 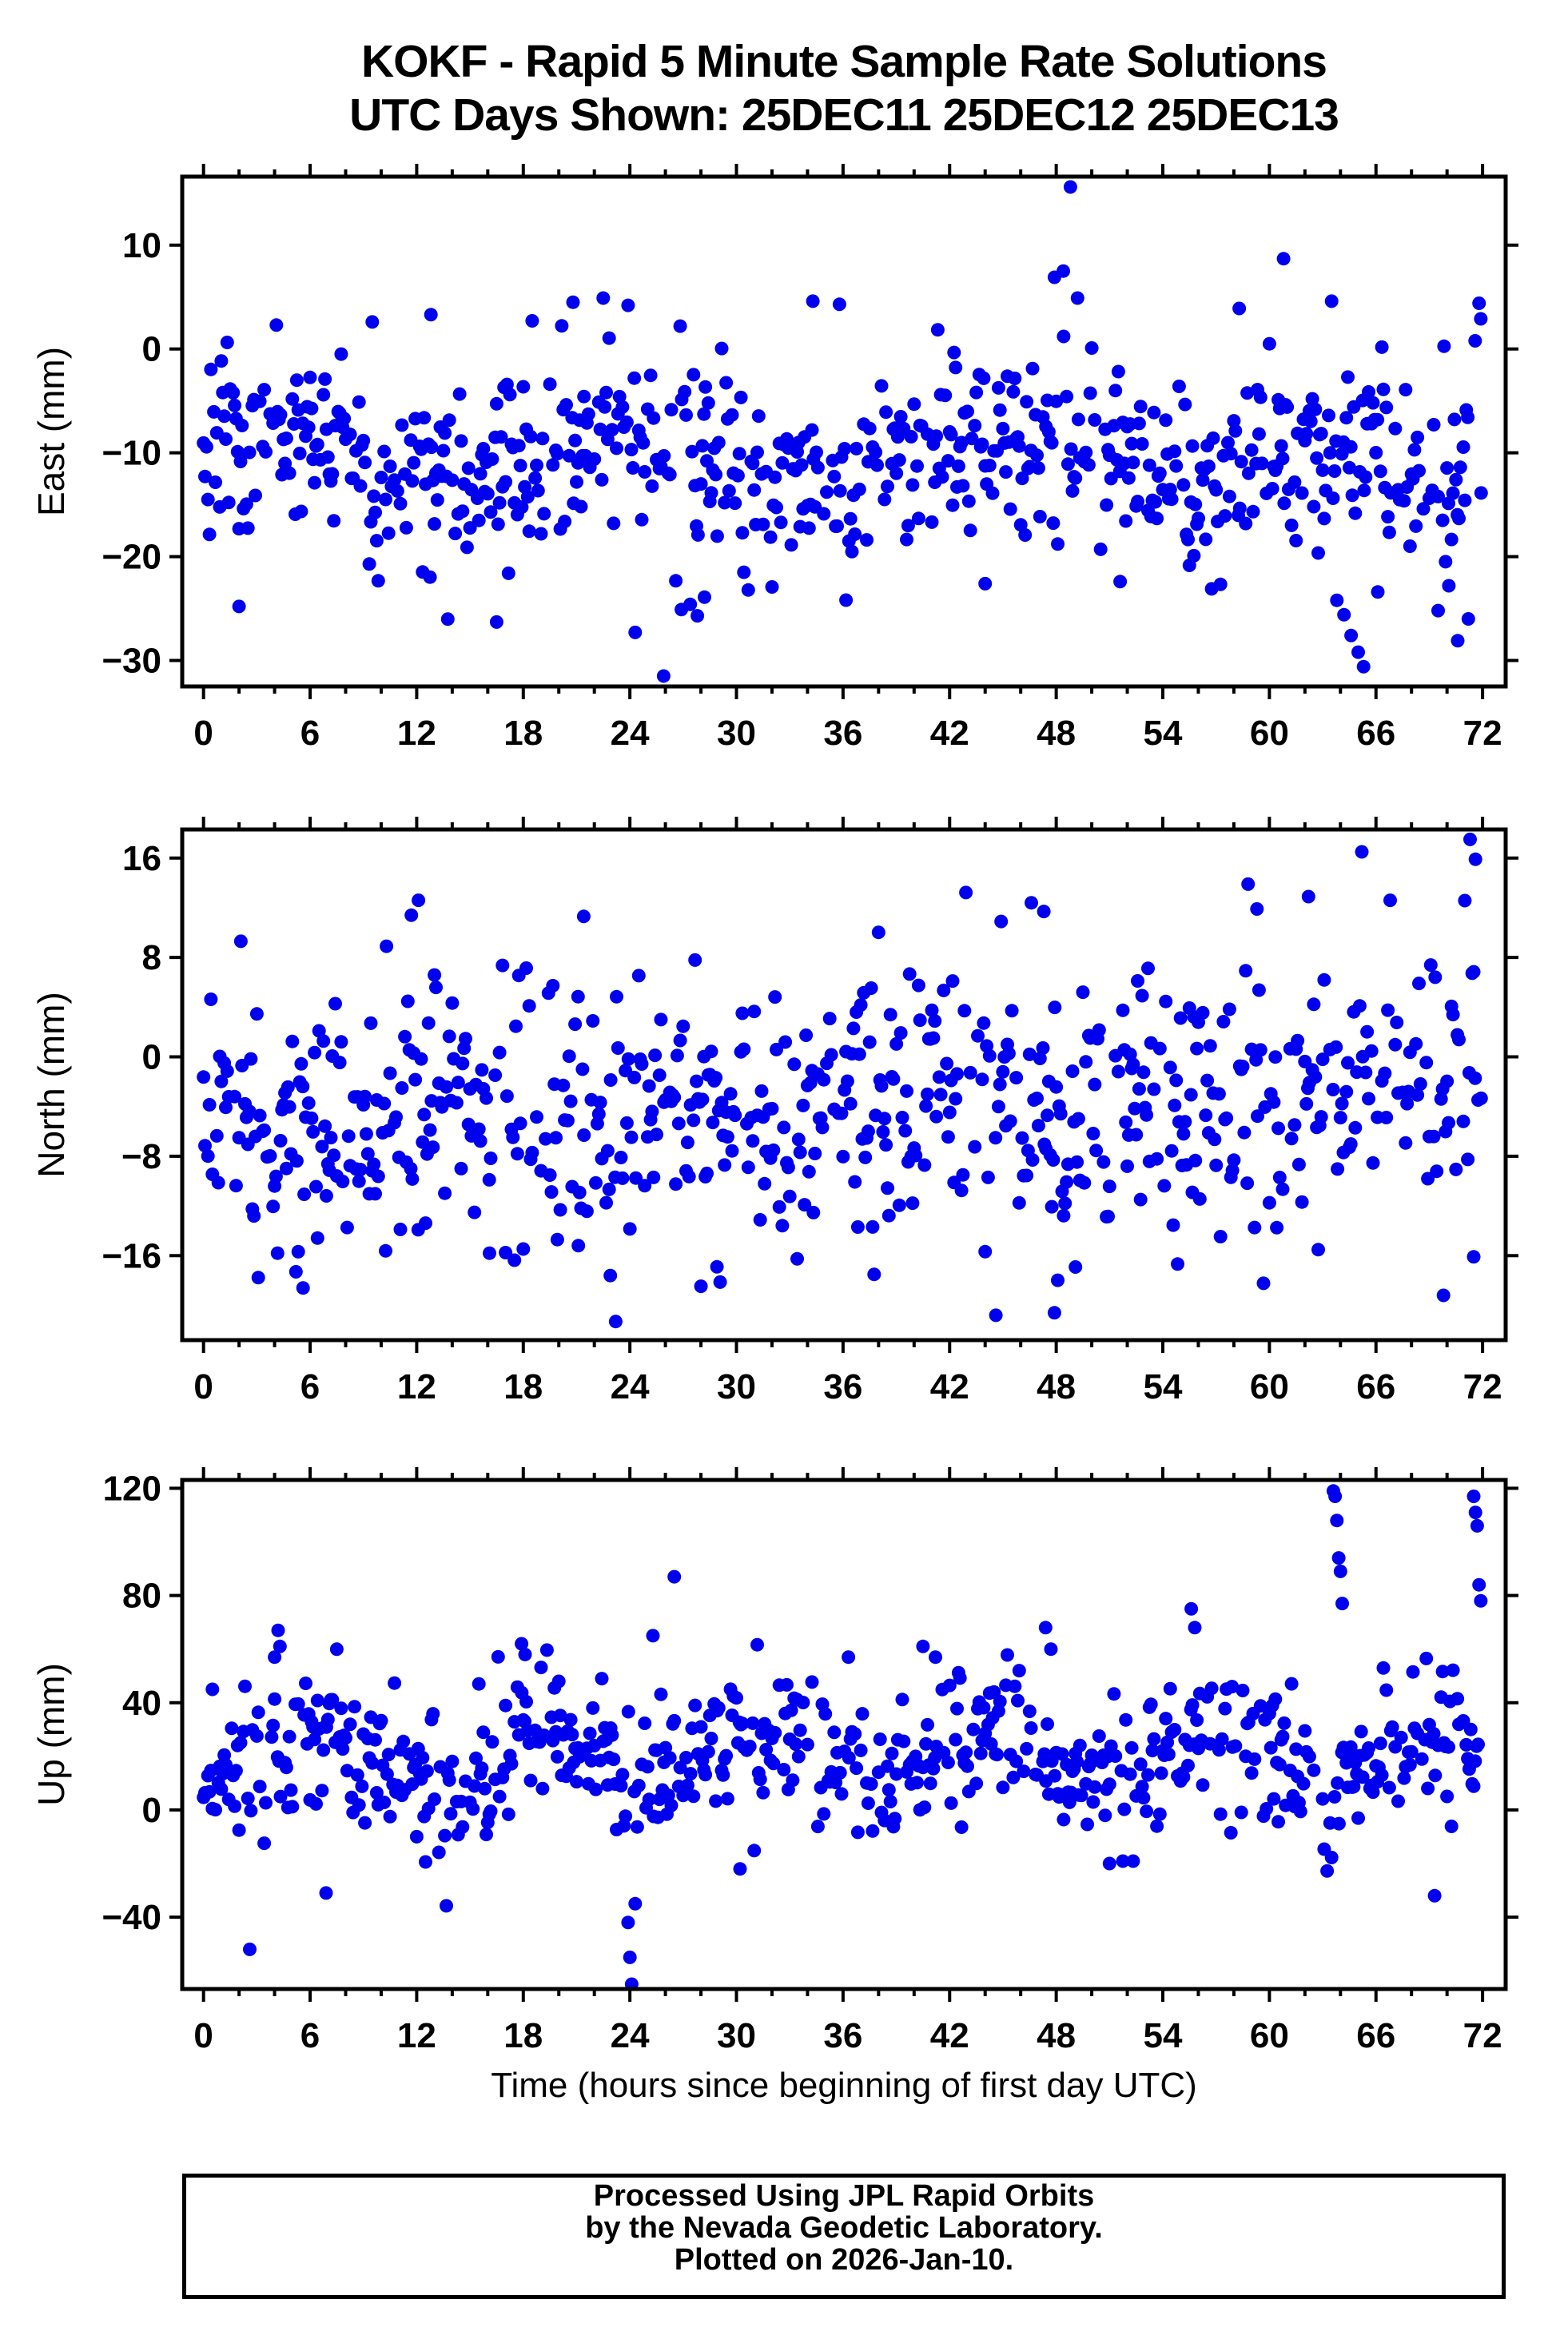 I want to click on y-tick-label: −30, so click(x=131, y=661).